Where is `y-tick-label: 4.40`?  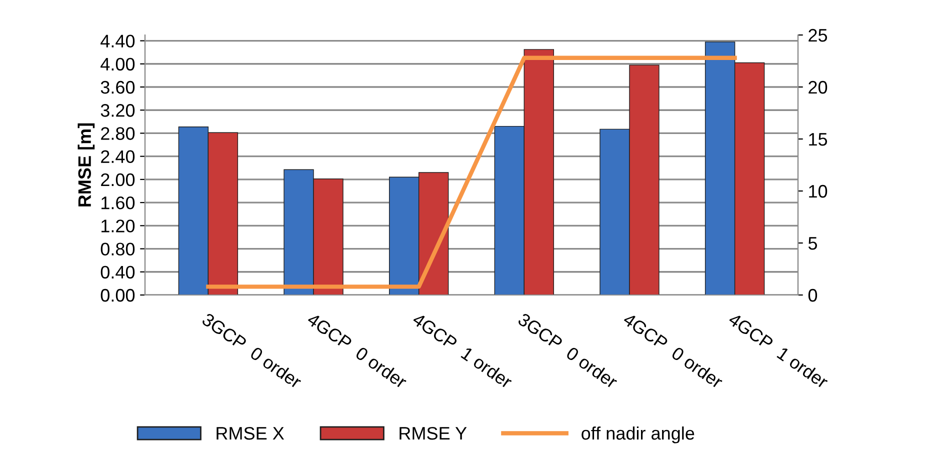 y-tick-label: 4.40 is located at coordinates (117, 41).